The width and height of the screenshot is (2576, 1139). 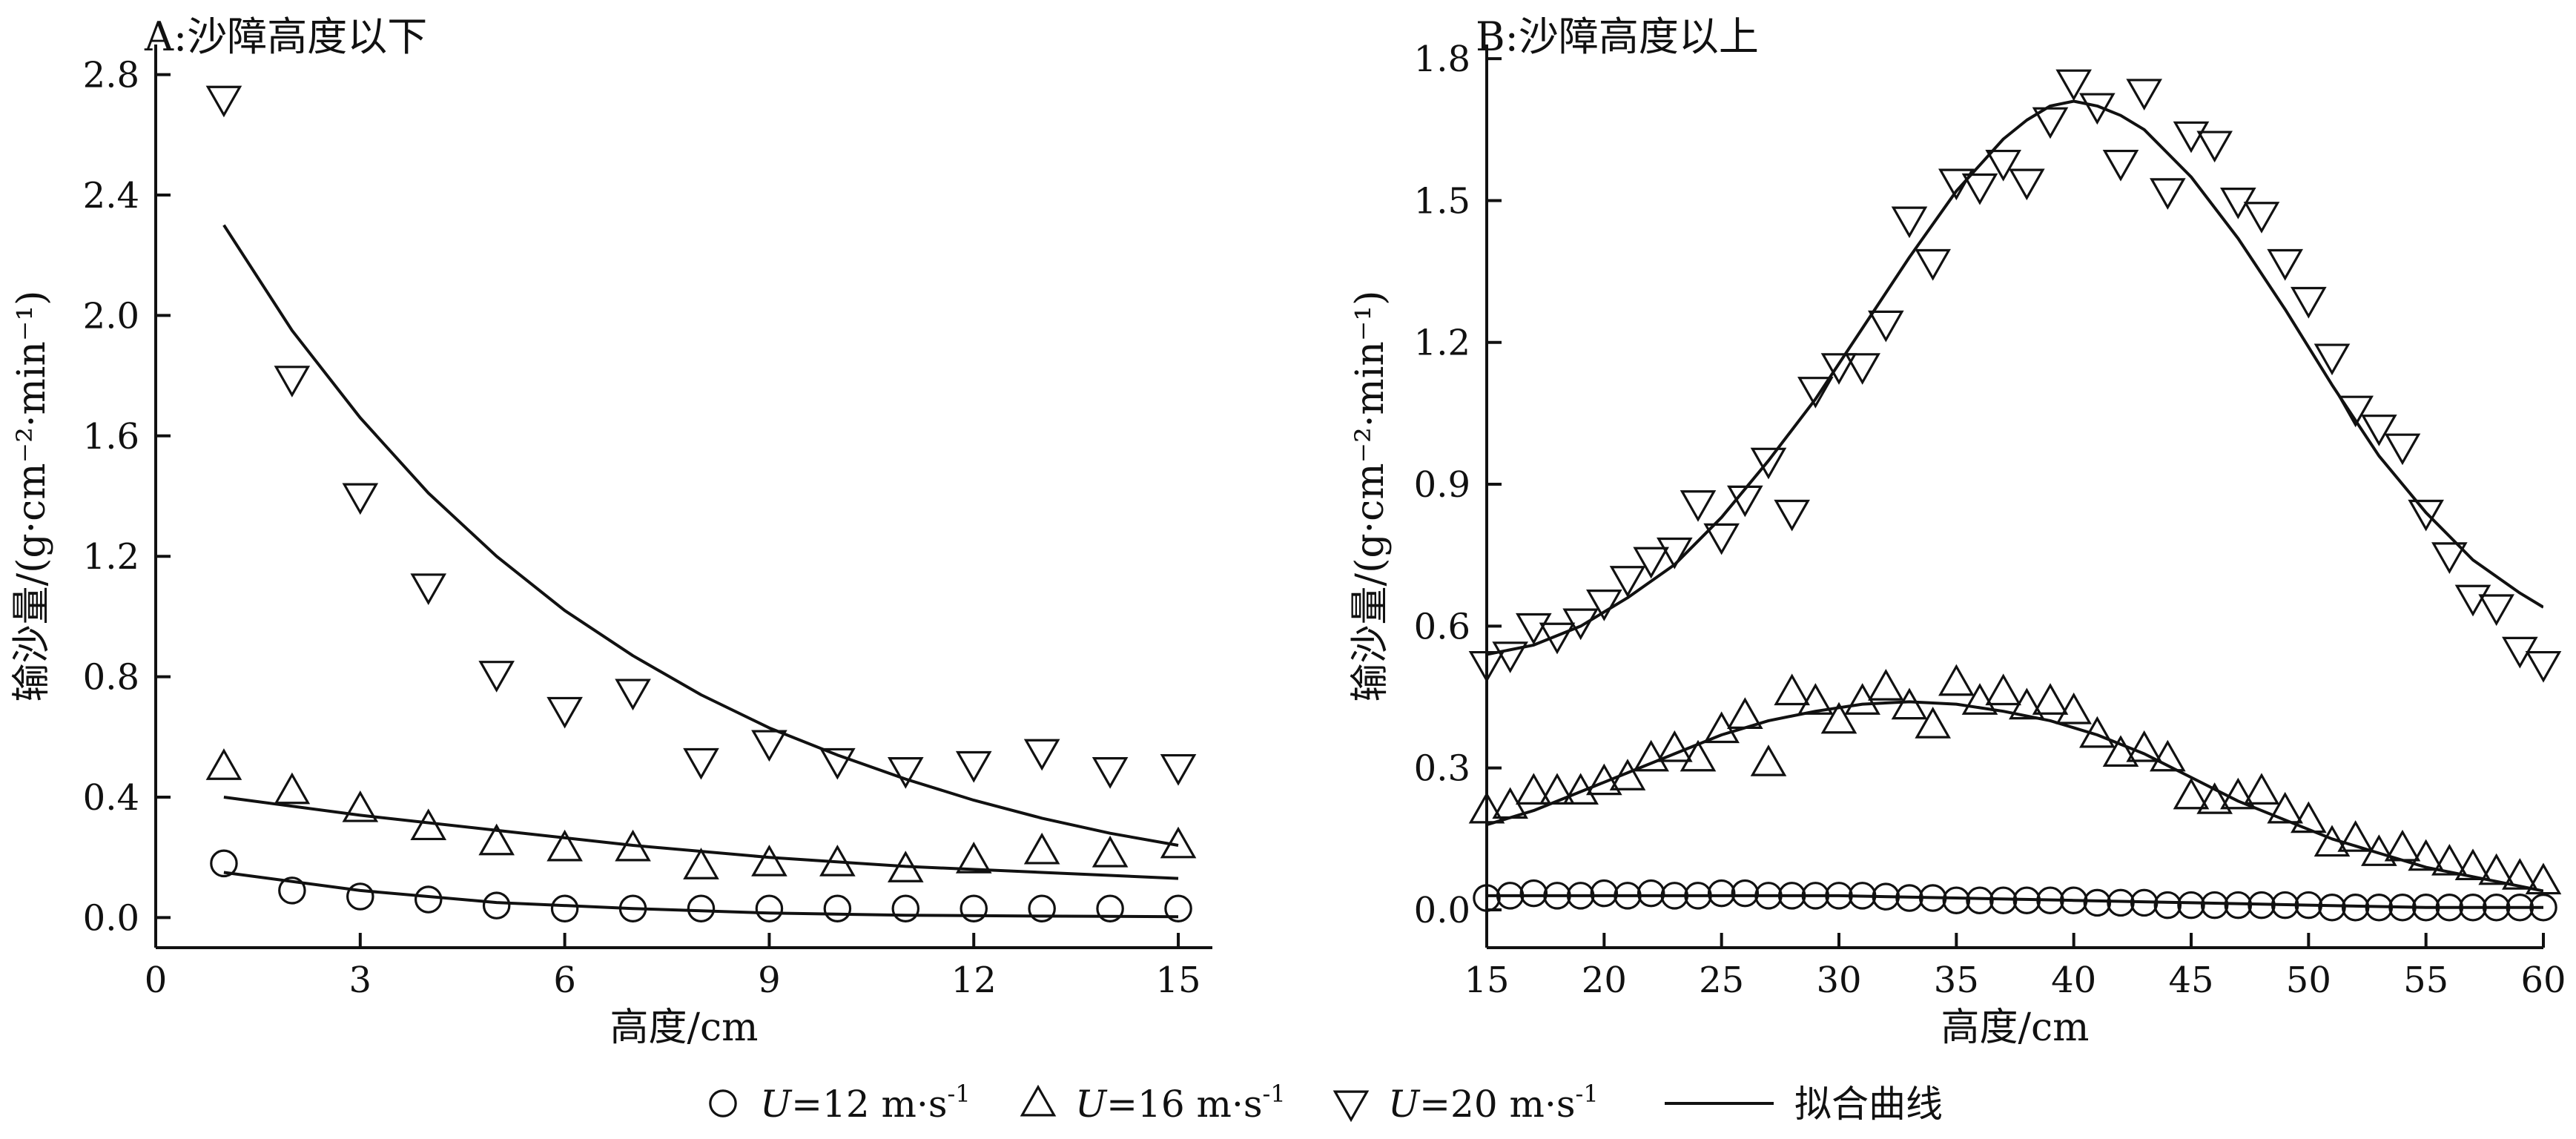 I want to click on x-tick-label: 30, so click(x=1838, y=980).